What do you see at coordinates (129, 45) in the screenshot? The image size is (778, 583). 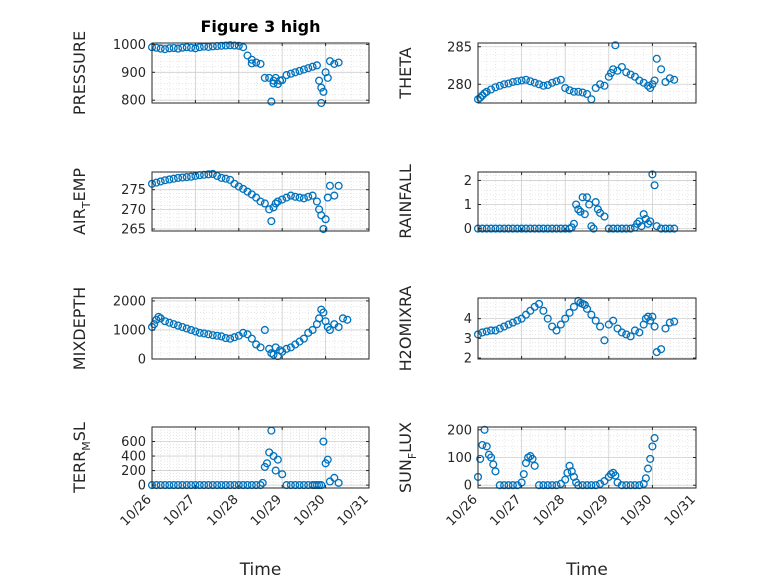 I see `y-tick-label: 1000` at bounding box center [129, 45].